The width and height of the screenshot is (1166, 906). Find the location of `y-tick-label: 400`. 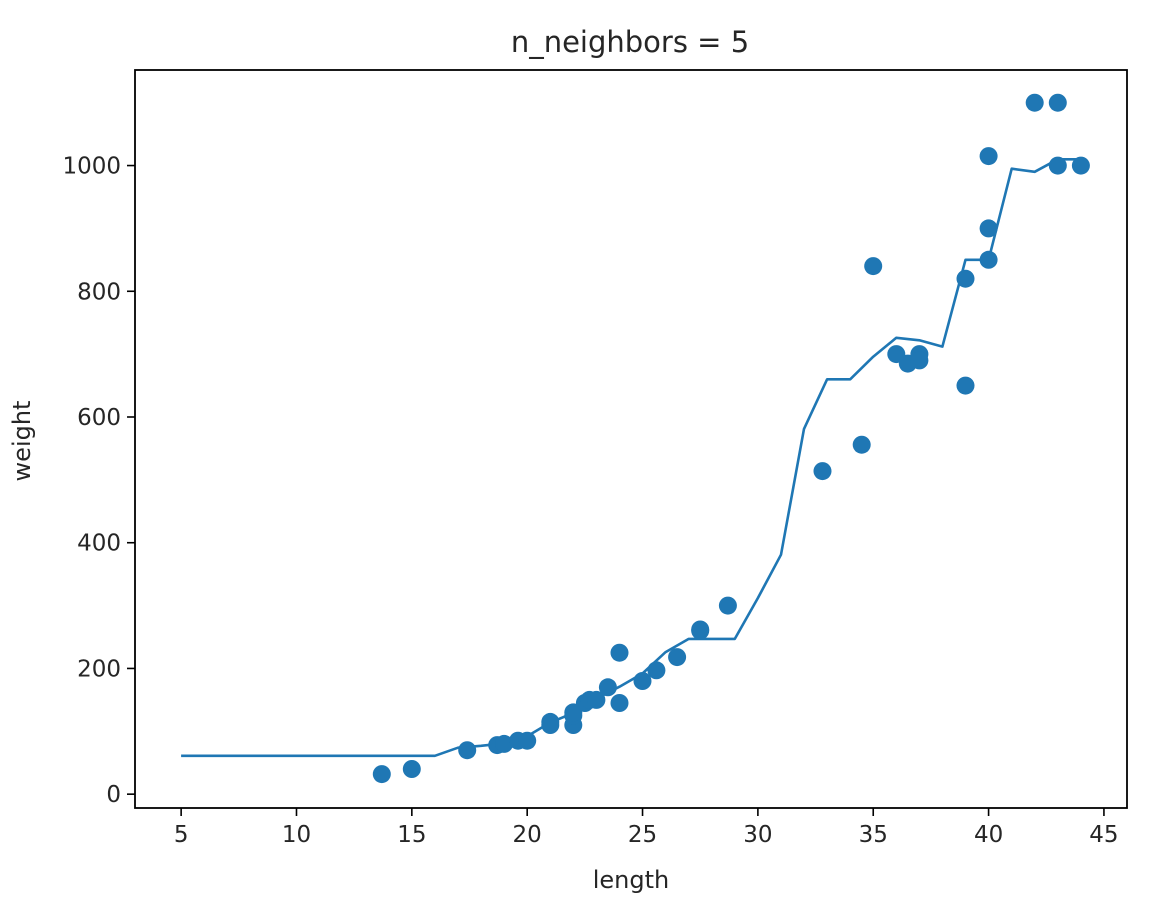

y-tick-label: 400 is located at coordinates (99, 544).